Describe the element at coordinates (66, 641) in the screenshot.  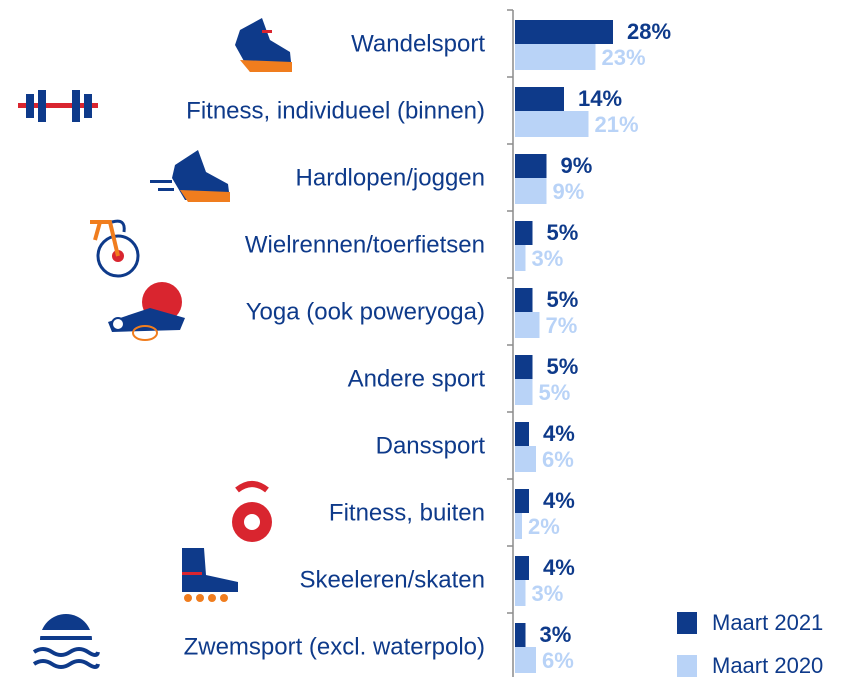
I see `icon-swim` at that location.